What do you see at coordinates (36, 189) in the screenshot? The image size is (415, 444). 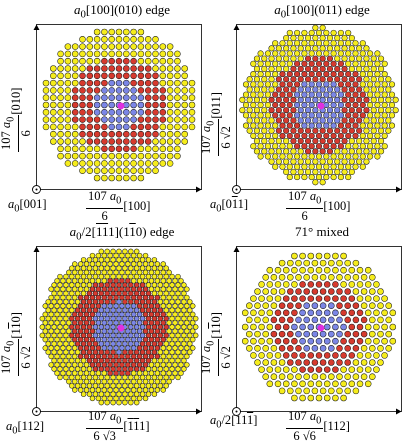 I see `origin-axis-marker` at bounding box center [36, 189].